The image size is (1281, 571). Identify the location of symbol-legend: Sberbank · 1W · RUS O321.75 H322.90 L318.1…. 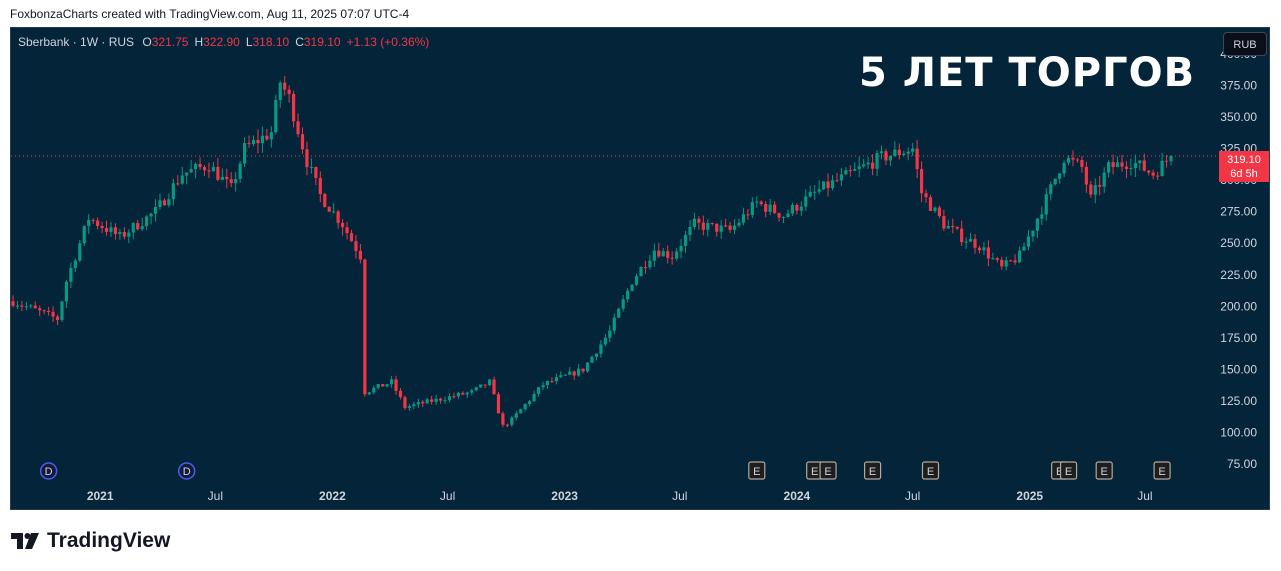
(223, 42).